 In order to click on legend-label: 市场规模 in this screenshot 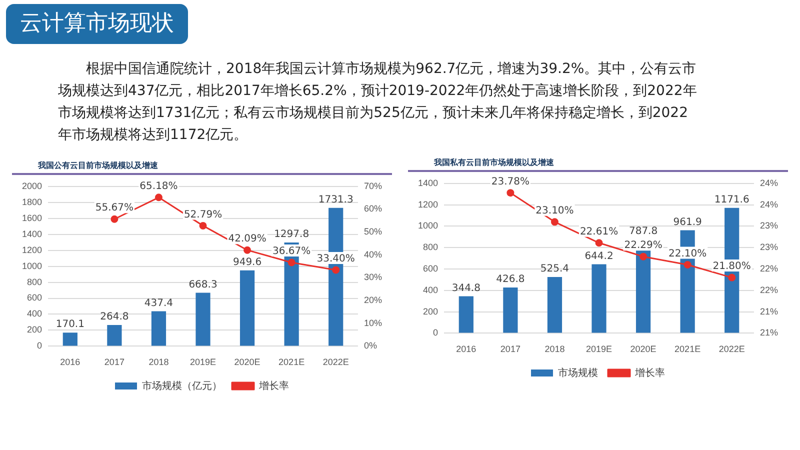, I will do `click(578, 372)`.